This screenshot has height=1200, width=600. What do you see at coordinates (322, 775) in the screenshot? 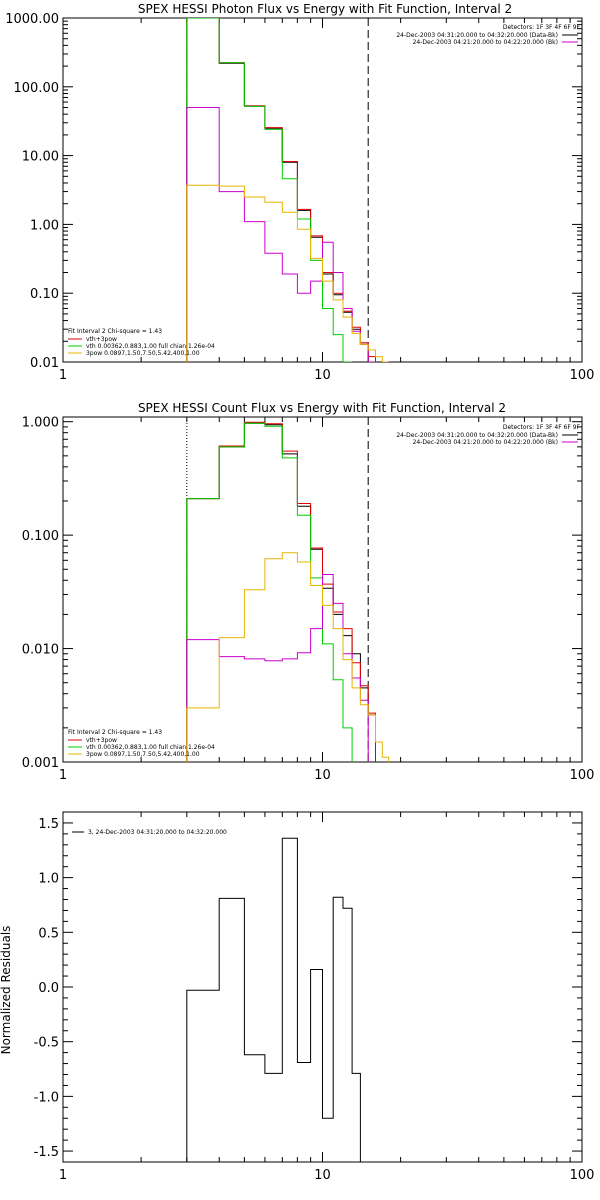
I see `count-x-tick-label: 10` at bounding box center [322, 775].